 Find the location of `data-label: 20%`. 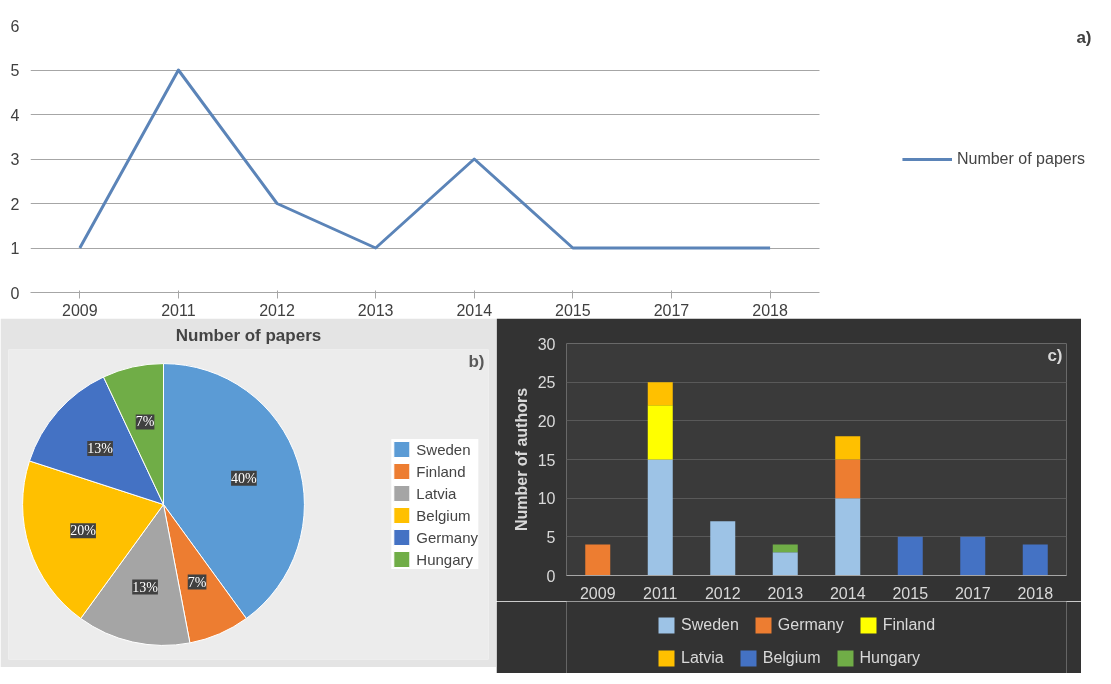

data-label: 20% is located at coordinates (83, 531).